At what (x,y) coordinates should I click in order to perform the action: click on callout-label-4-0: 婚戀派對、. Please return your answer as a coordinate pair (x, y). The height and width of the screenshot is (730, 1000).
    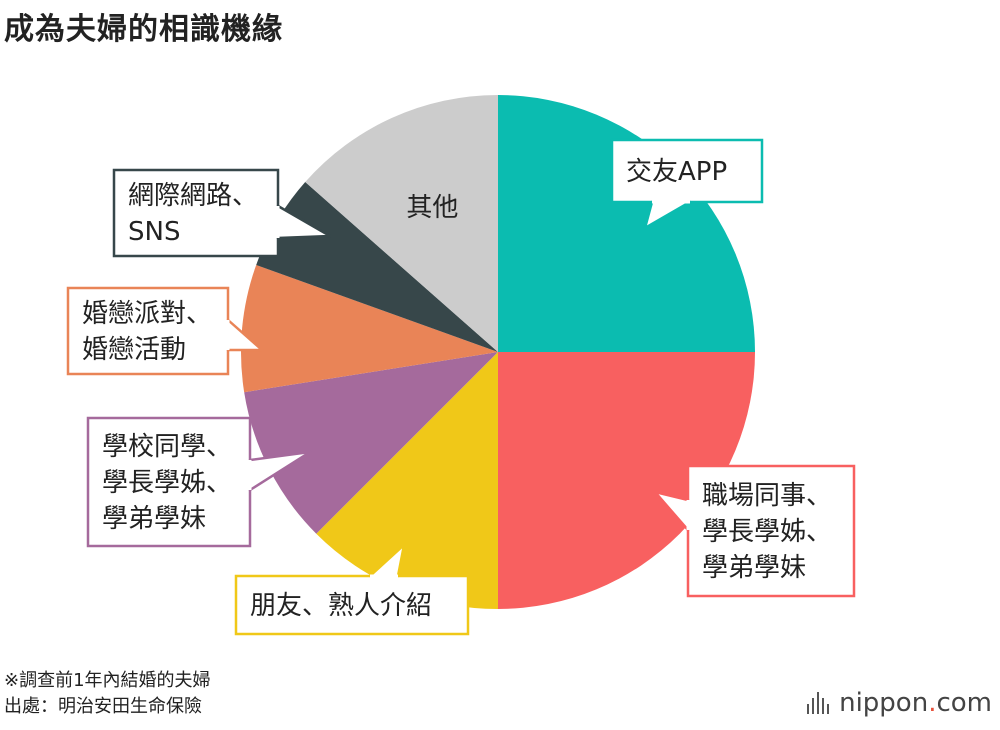
    Looking at the image, I should click on (147, 314).